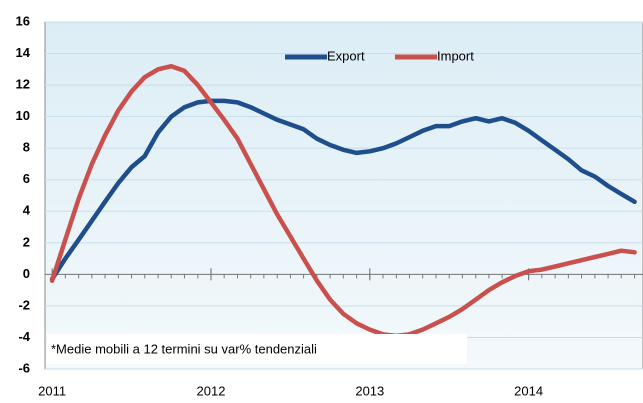  Describe the element at coordinates (24, 336) in the screenshot. I see `y-tick-label: -4` at that location.